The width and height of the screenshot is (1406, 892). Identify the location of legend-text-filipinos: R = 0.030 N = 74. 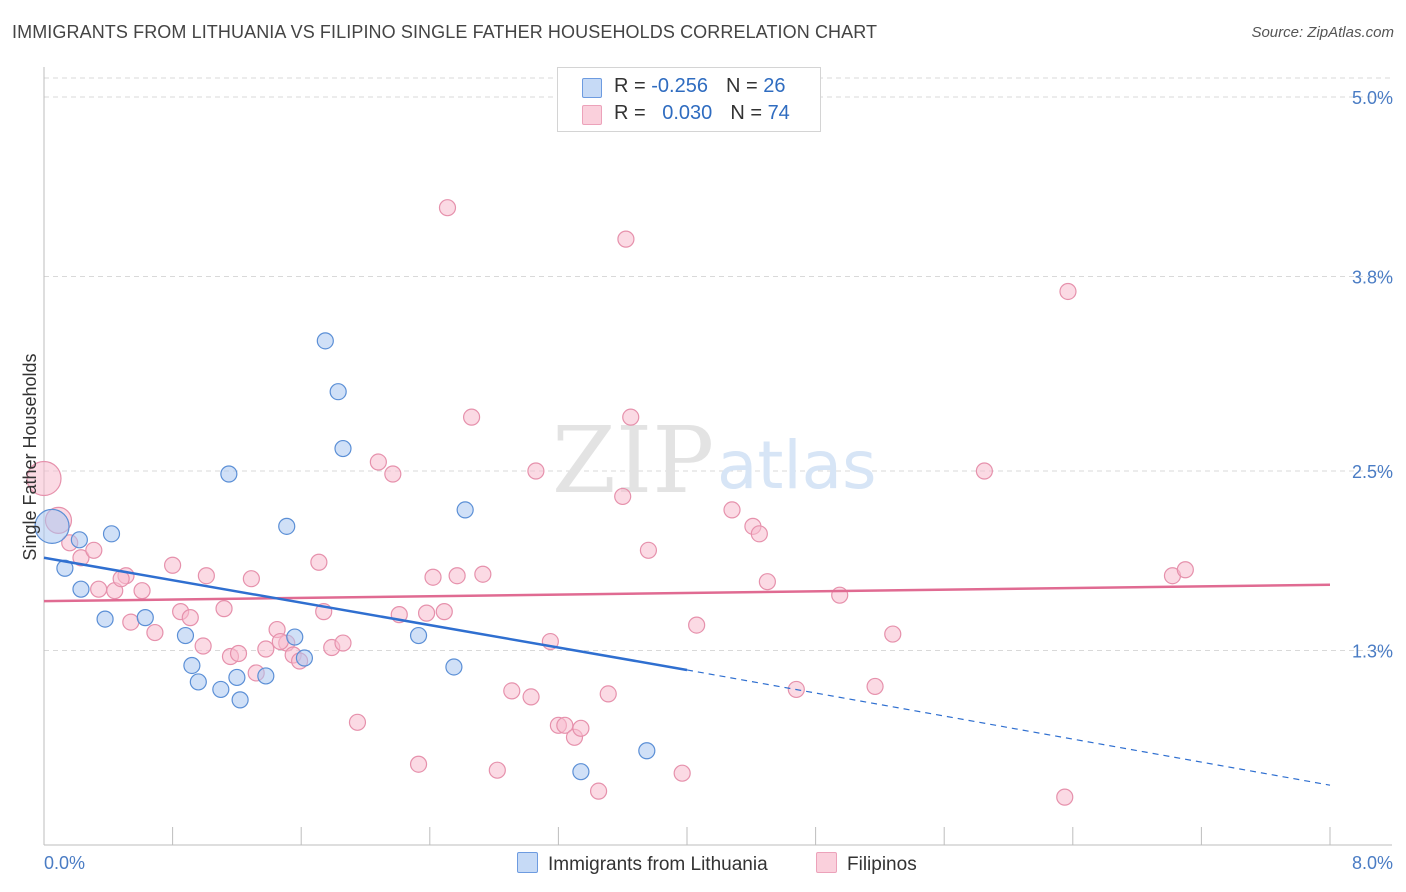
(702, 113).